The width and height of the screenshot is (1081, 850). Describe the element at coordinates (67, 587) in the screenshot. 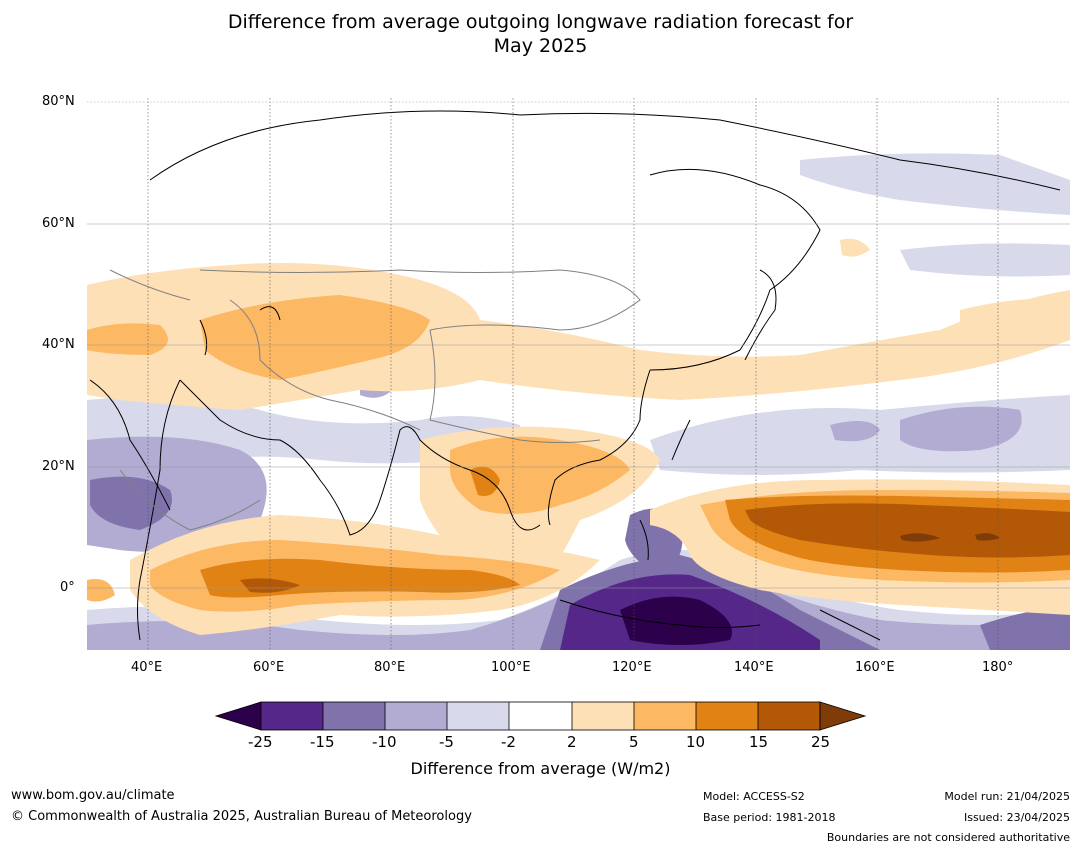

I see `lat-label: 0°` at that location.